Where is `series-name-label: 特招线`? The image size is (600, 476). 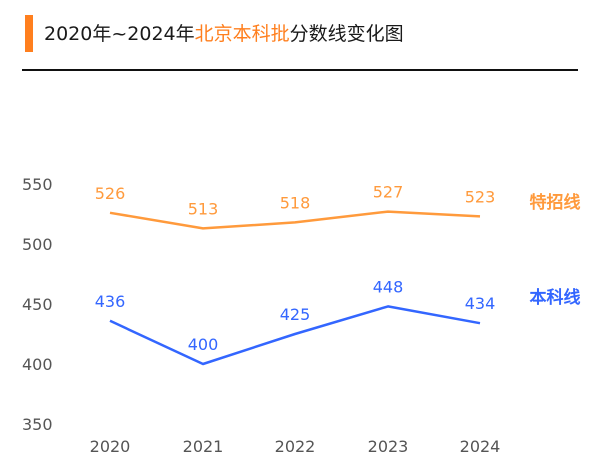 series-name-label: 特招线 is located at coordinates (555, 202).